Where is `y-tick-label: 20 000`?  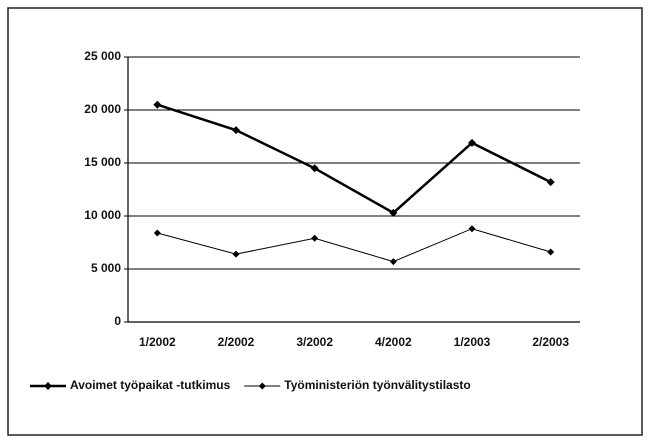
y-tick-label: 20 000 is located at coordinates (102, 109).